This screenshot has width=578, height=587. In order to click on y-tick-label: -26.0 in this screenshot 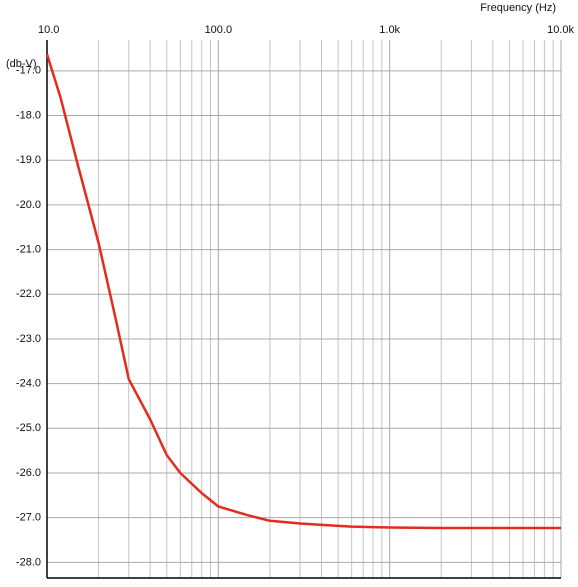, I will do `click(28, 473)`.